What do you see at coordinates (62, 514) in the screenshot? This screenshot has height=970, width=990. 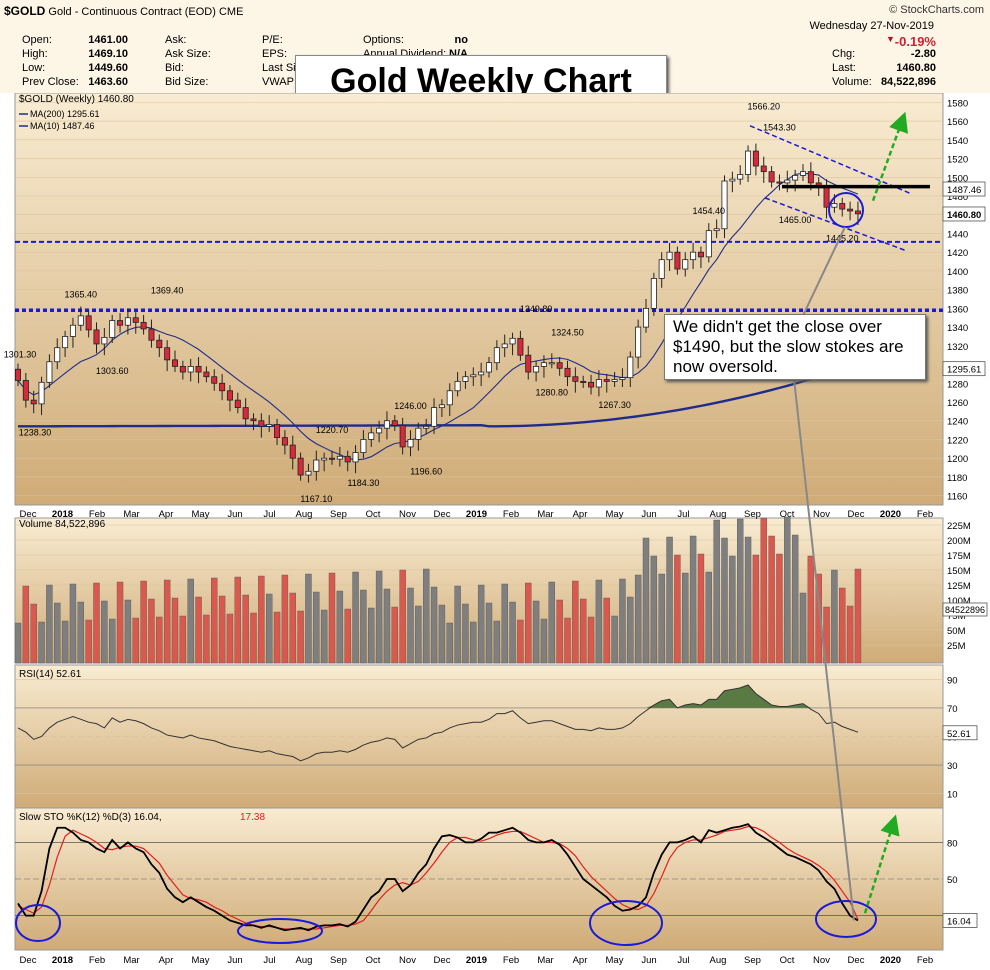 I see `x-axis-month: 2018` at bounding box center [62, 514].